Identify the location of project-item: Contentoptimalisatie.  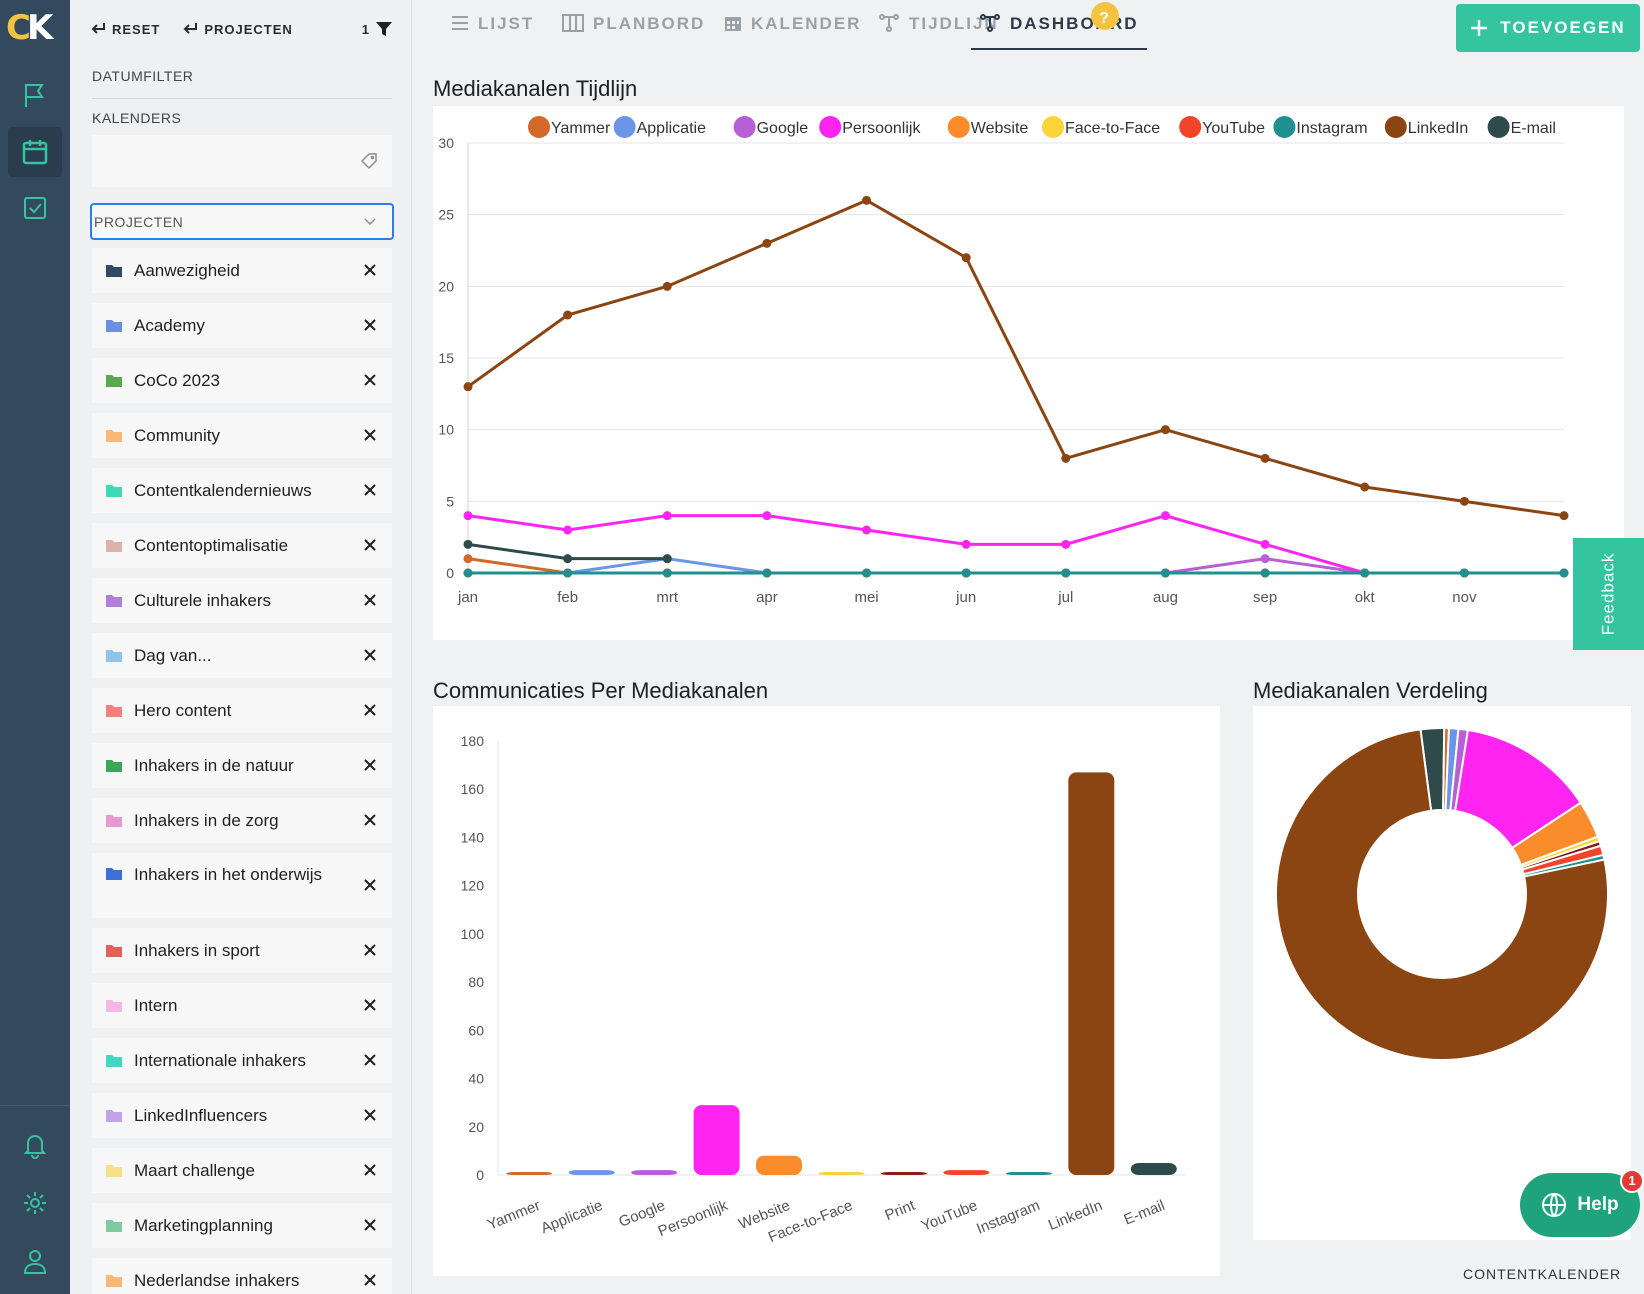
(242, 545).